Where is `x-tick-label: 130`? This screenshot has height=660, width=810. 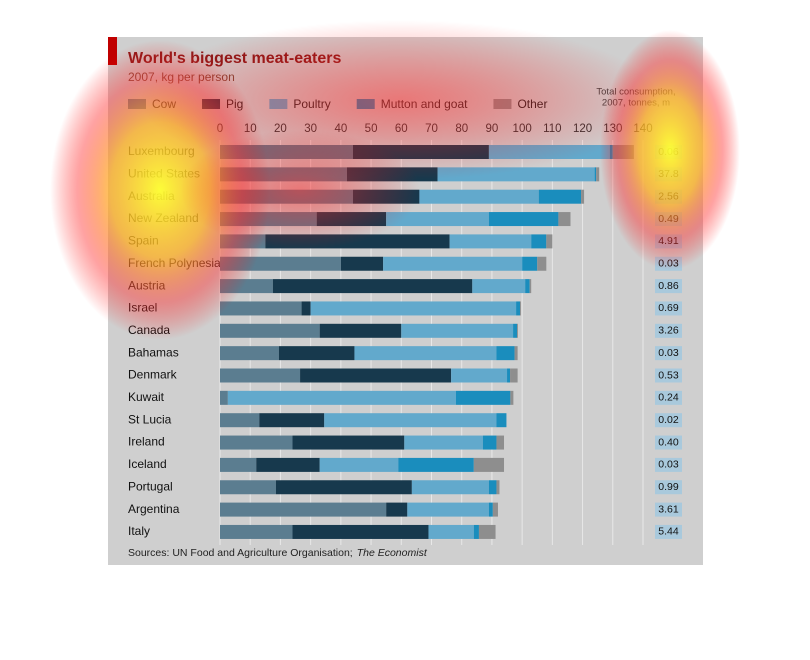
x-tick-label: 130 is located at coordinates (612, 129).